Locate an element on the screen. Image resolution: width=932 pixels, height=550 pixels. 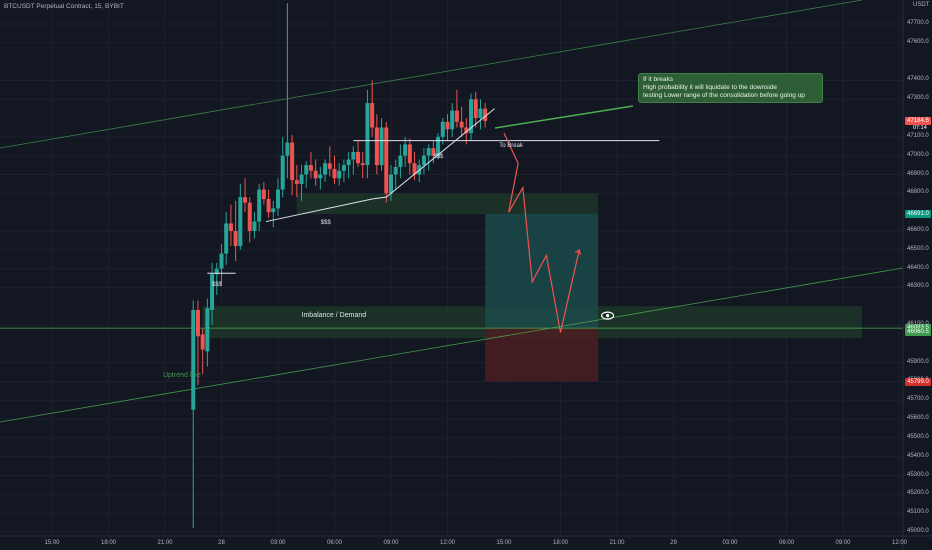
trend-liquidity-line is located at coordinates (433, 154).